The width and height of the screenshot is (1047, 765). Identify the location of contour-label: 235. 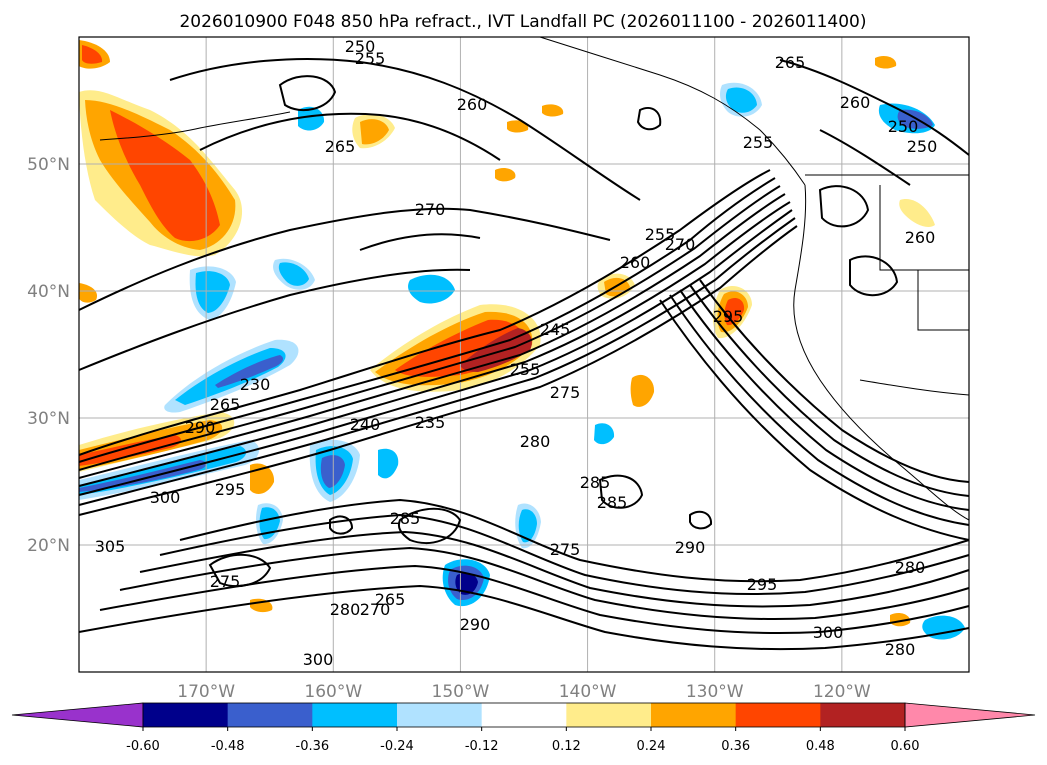
(430, 422).